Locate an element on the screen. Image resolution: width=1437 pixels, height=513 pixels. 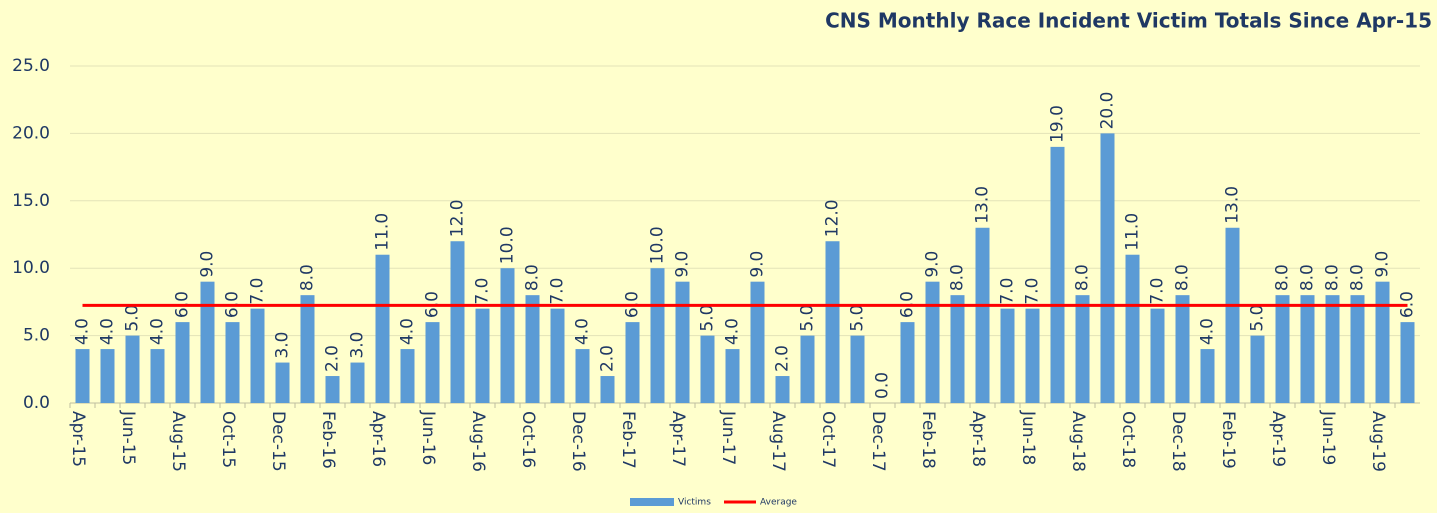
x-tick-label: Apr-17 is located at coordinates (678, 439).